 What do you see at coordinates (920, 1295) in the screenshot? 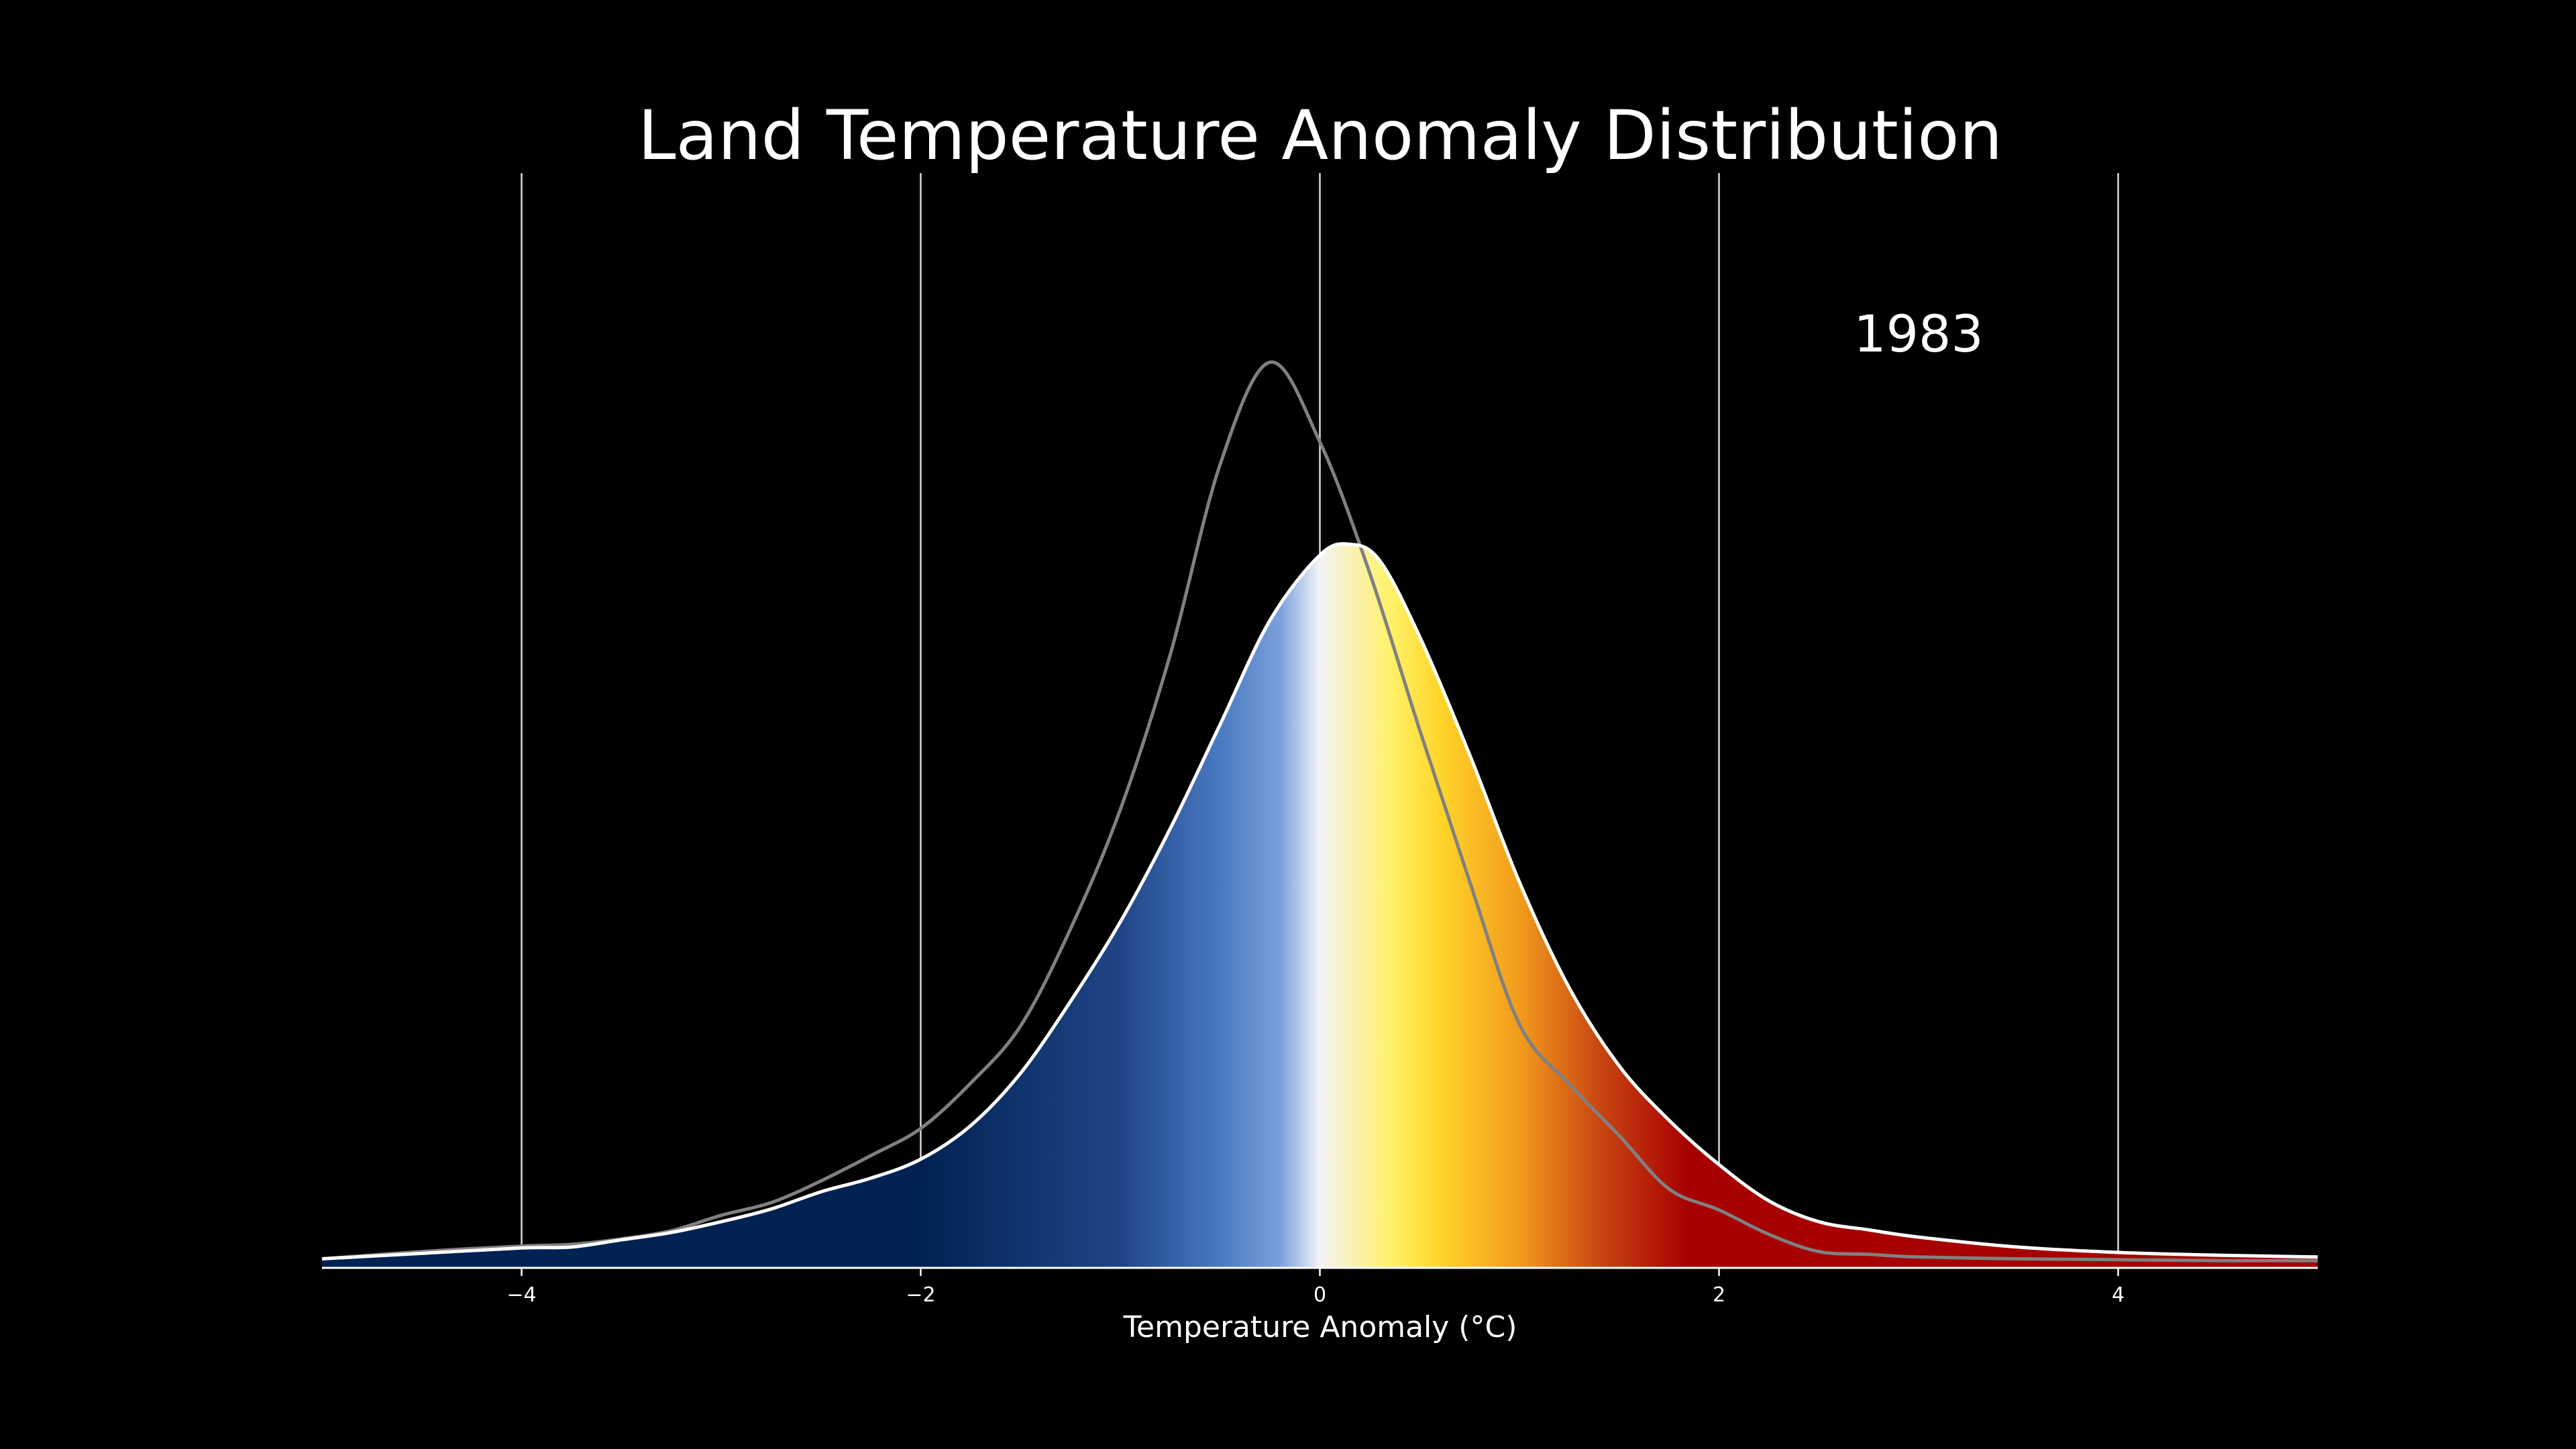
I see `x-tick-label: −2` at bounding box center [920, 1295].